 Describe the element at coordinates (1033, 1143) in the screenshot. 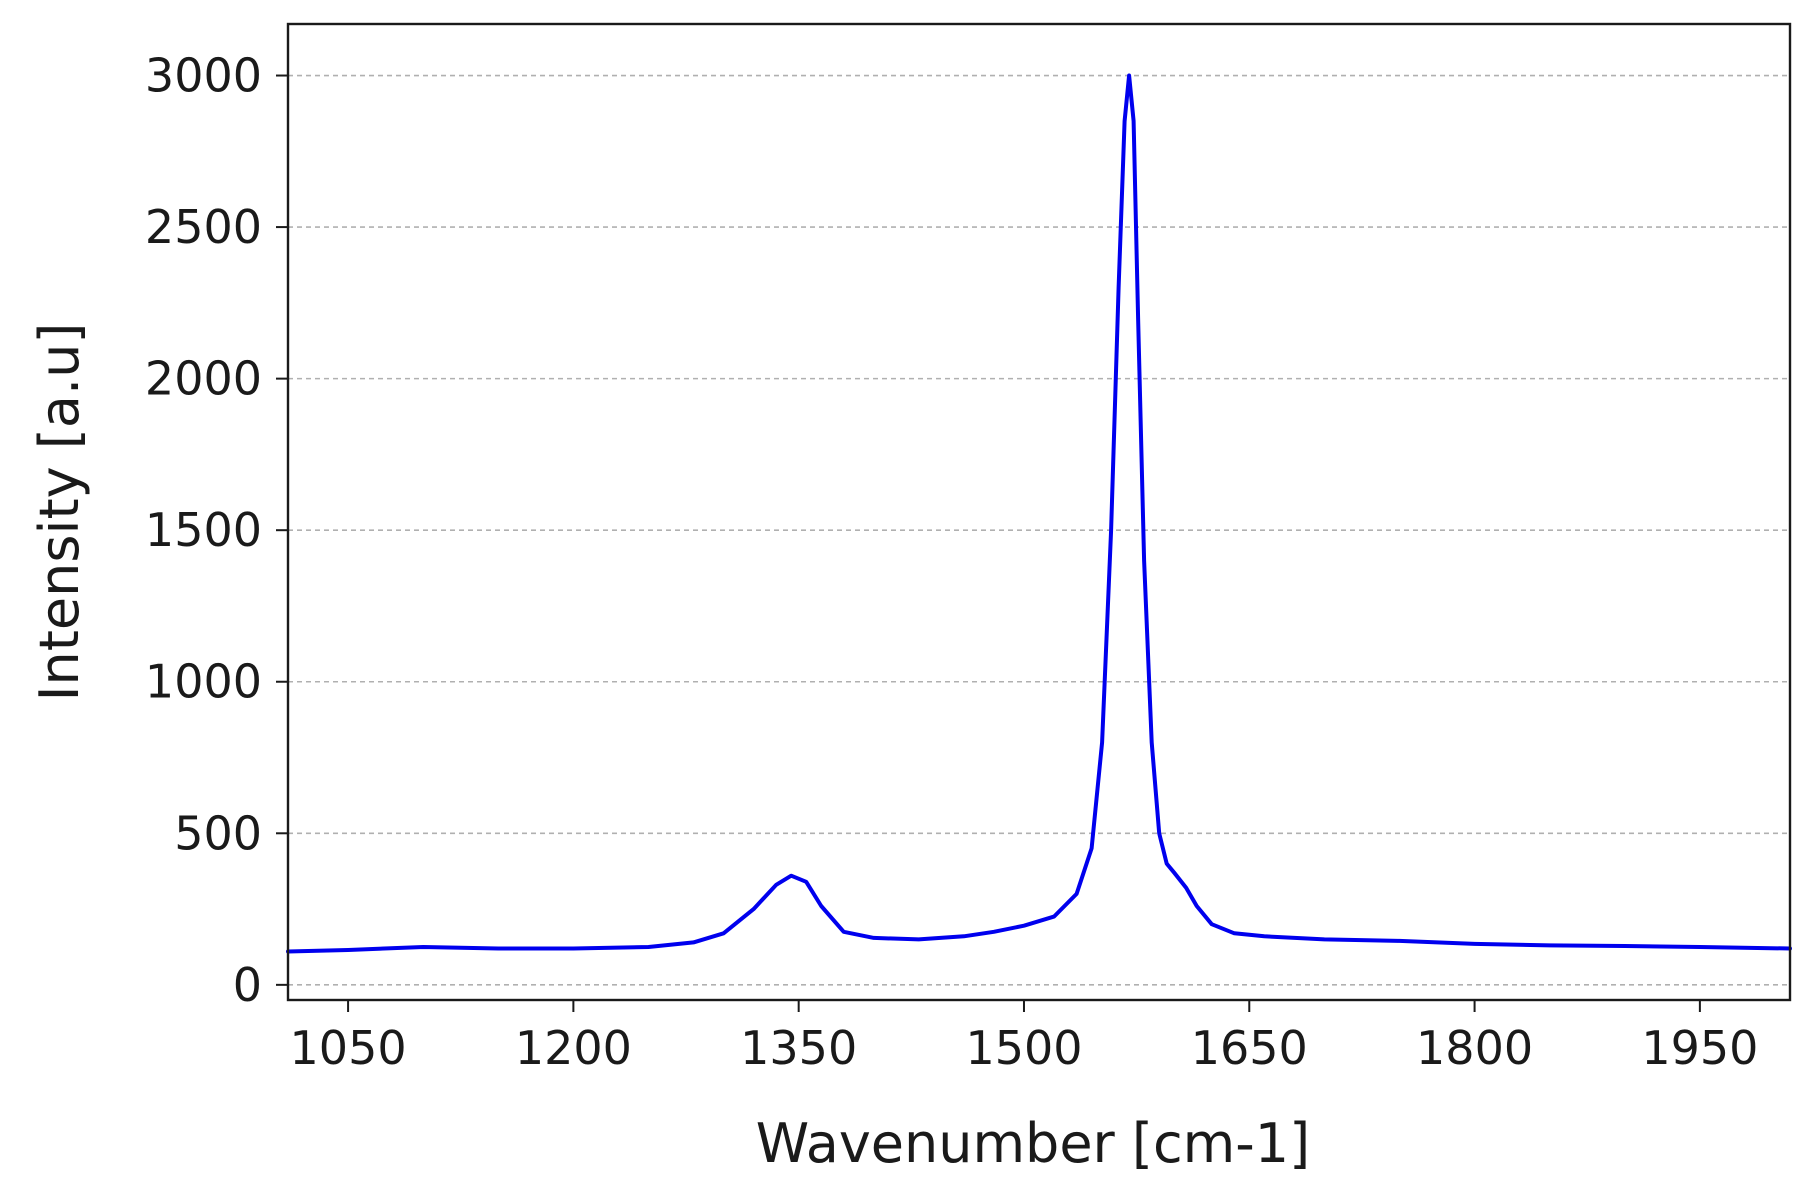

I see `x-axis-title: Wavenumber [cm-1]` at that location.